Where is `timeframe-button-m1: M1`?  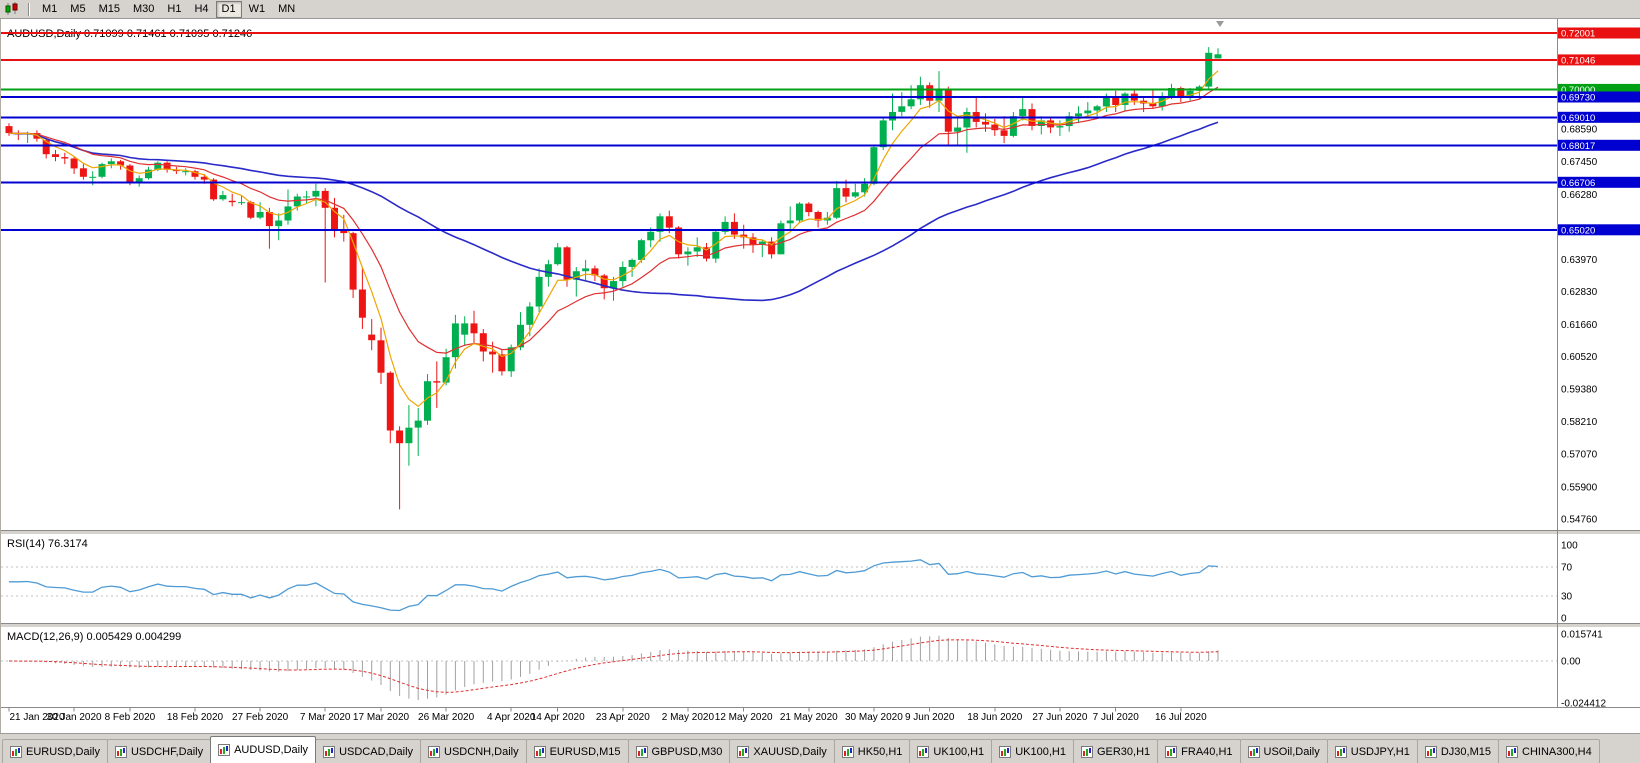 timeframe-button-m1: M1 is located at coordinates (50, 8).